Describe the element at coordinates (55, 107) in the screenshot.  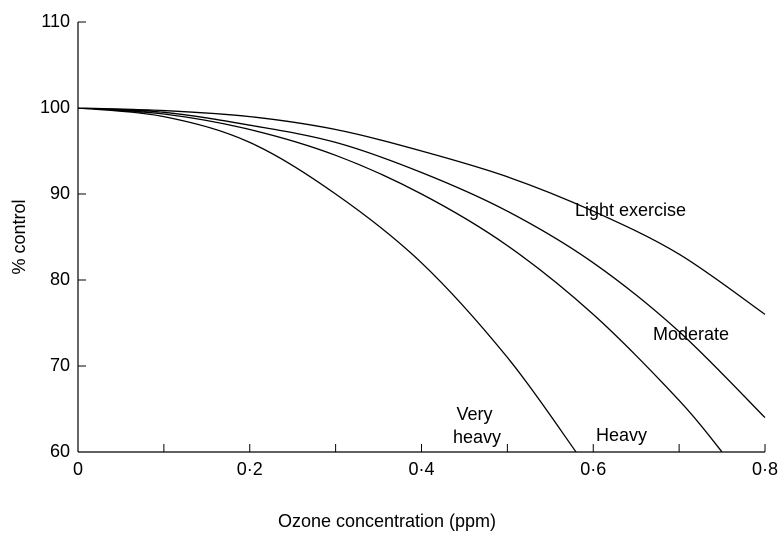
I see `y-tick-label: 100` at that location.